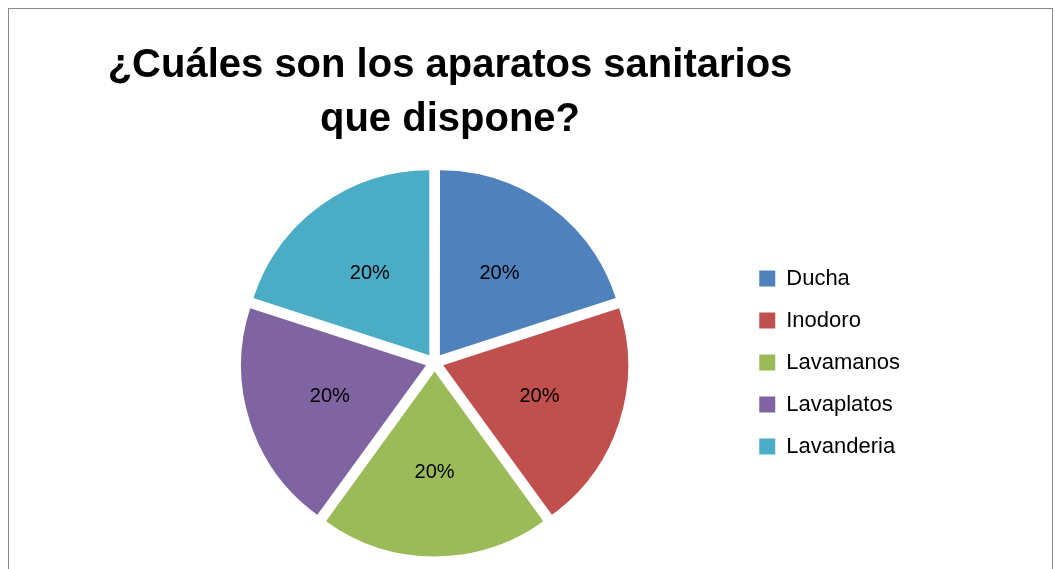 The width and height of the screenshot is (1055, 569). I want to click on legend-label: Lavanderia, so click(841, 445).